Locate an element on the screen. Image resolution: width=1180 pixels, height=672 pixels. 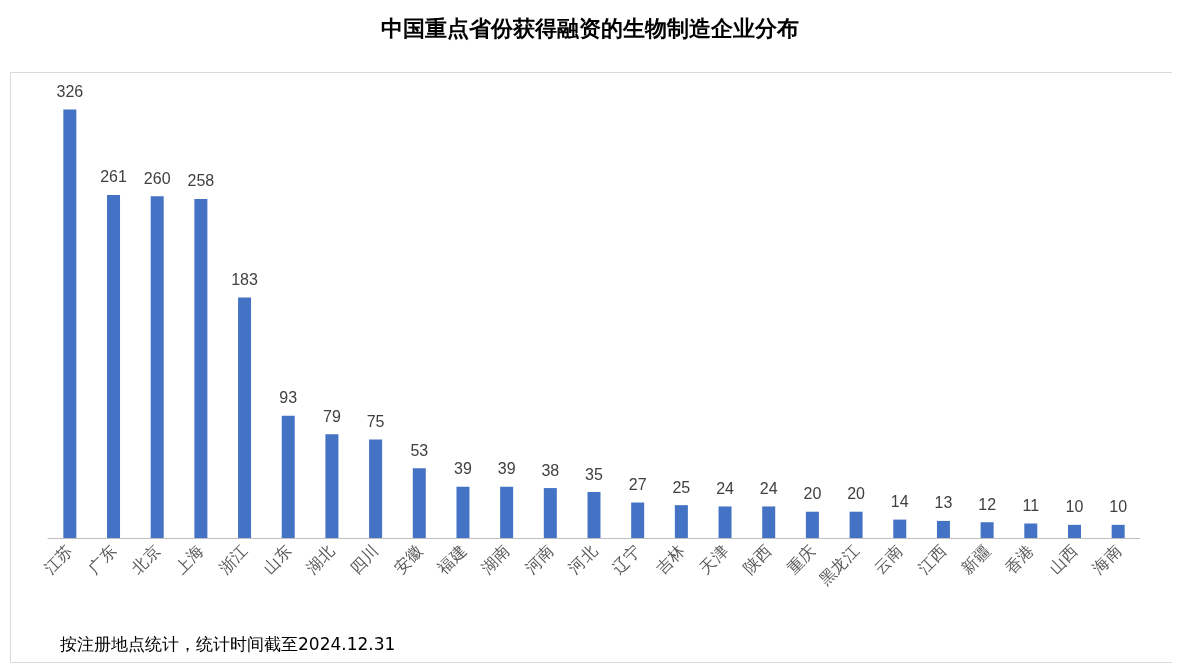
data-label: 79 is located at coordinates (332, 416).